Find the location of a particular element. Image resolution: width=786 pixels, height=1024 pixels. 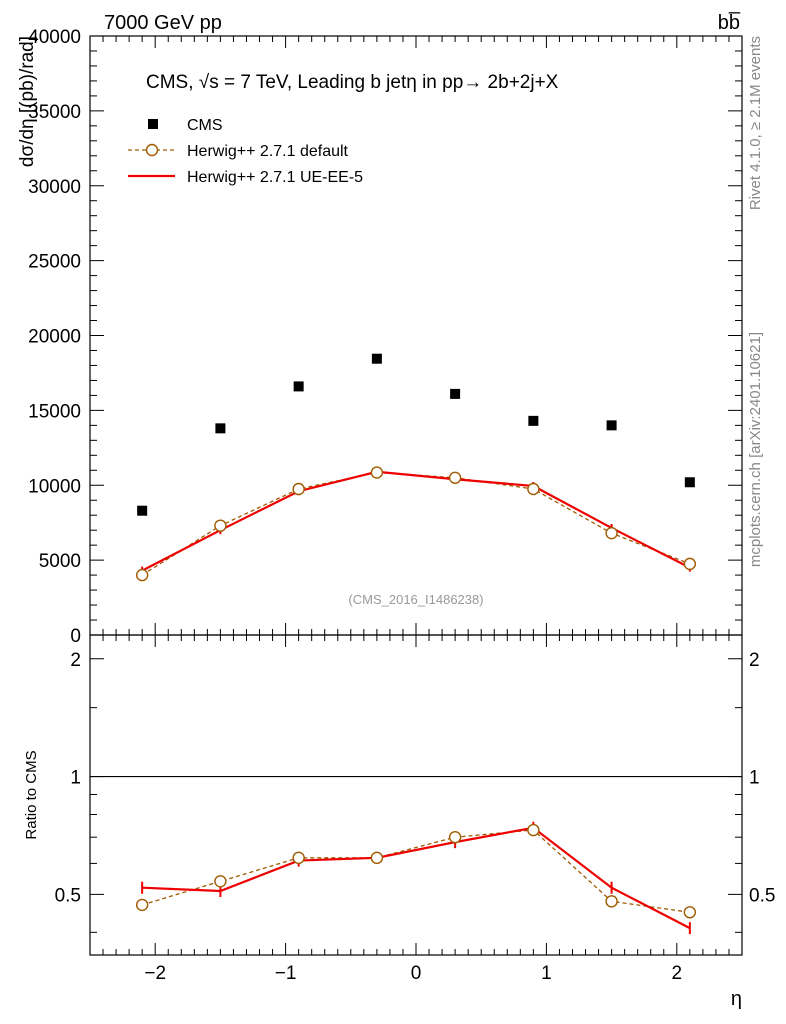

y-axis-label-main: dσ/dη [(pb)/rad] is located at coordinates (27, 101).